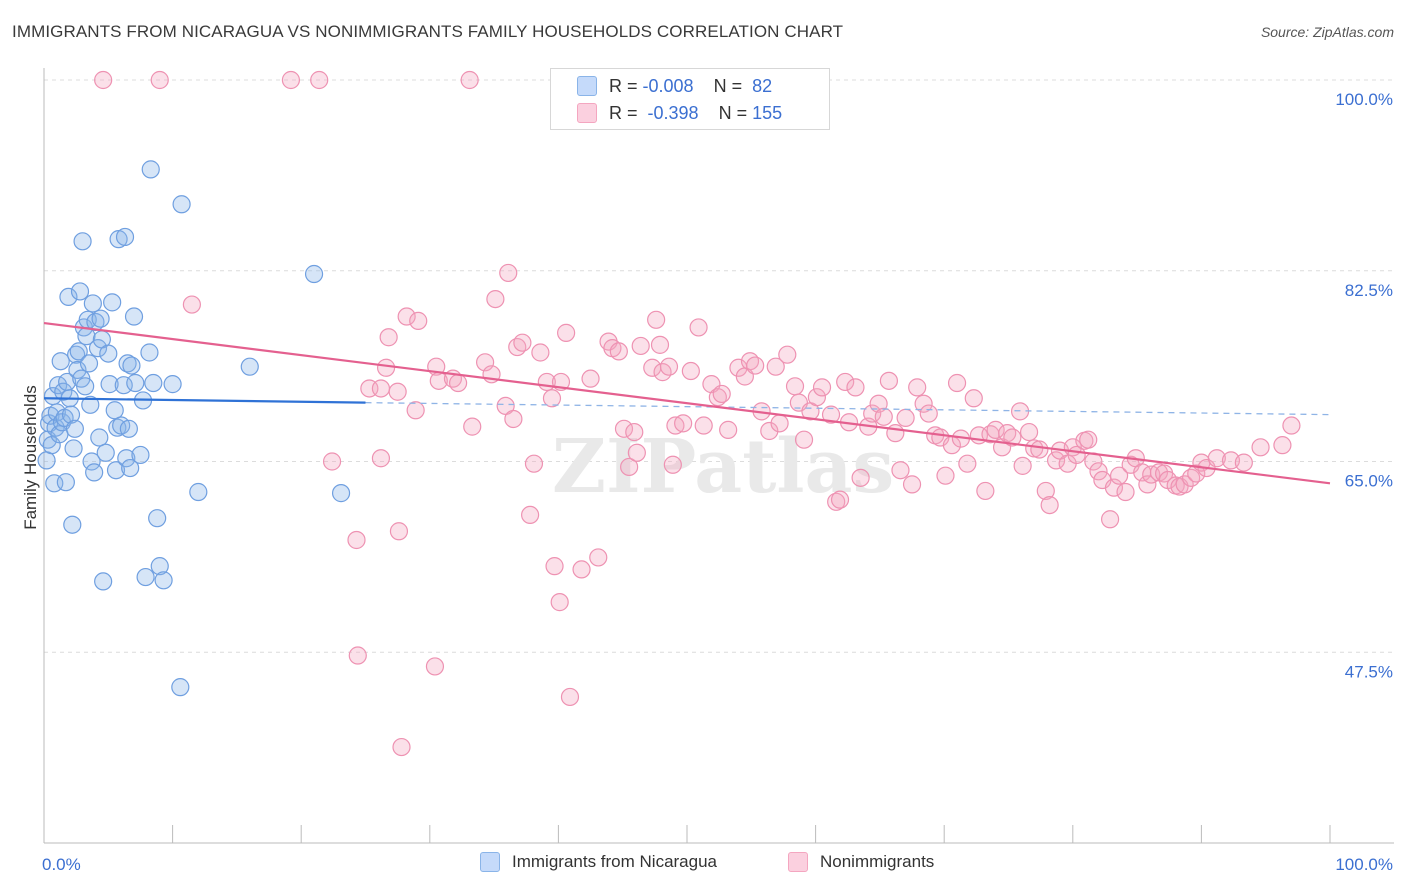 This screenshot has width=1406, height=892. I want to click on legend-label-nonimmigrants: Nonimmigrants, so click(877, 861).